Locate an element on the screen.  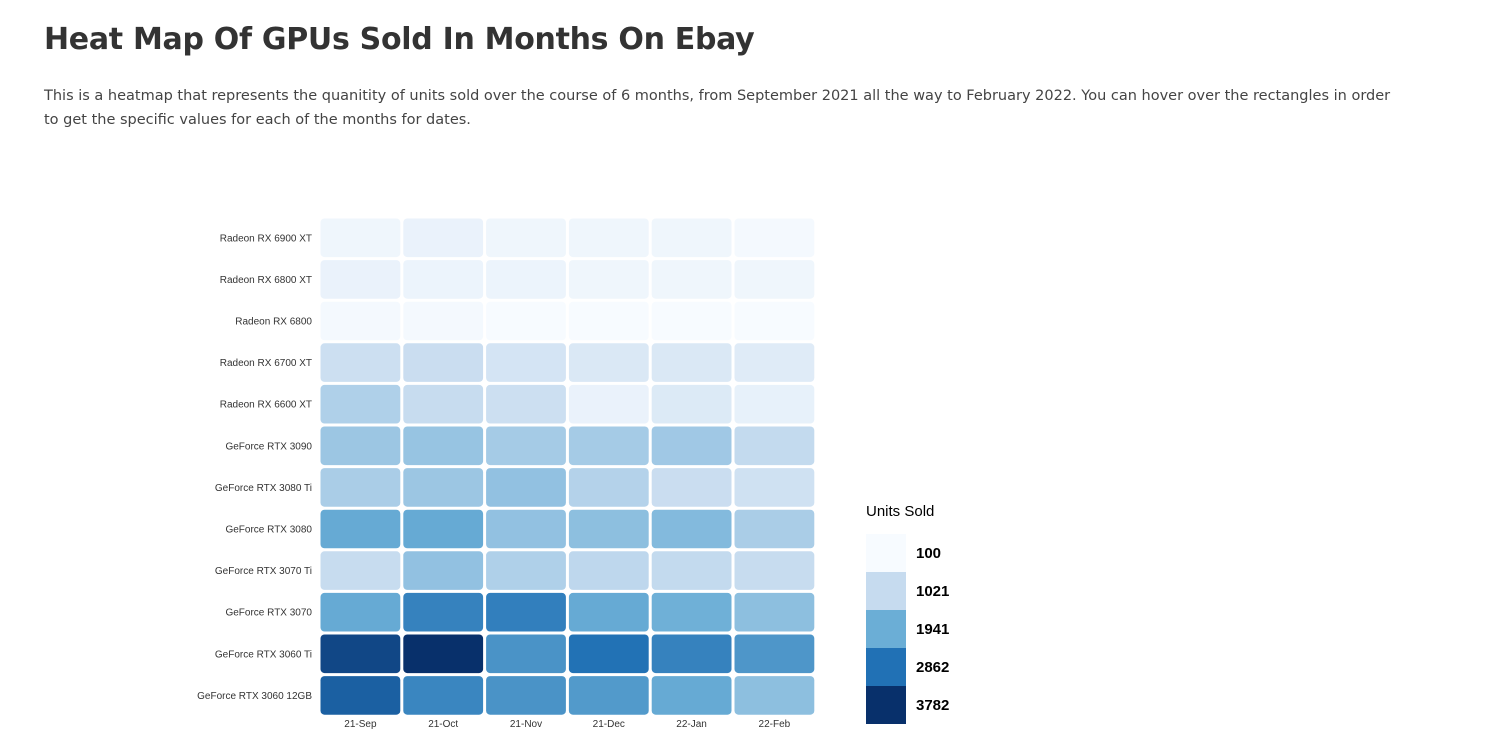
x-tick-label: 22-Jan is located at coordinates (691, 724).